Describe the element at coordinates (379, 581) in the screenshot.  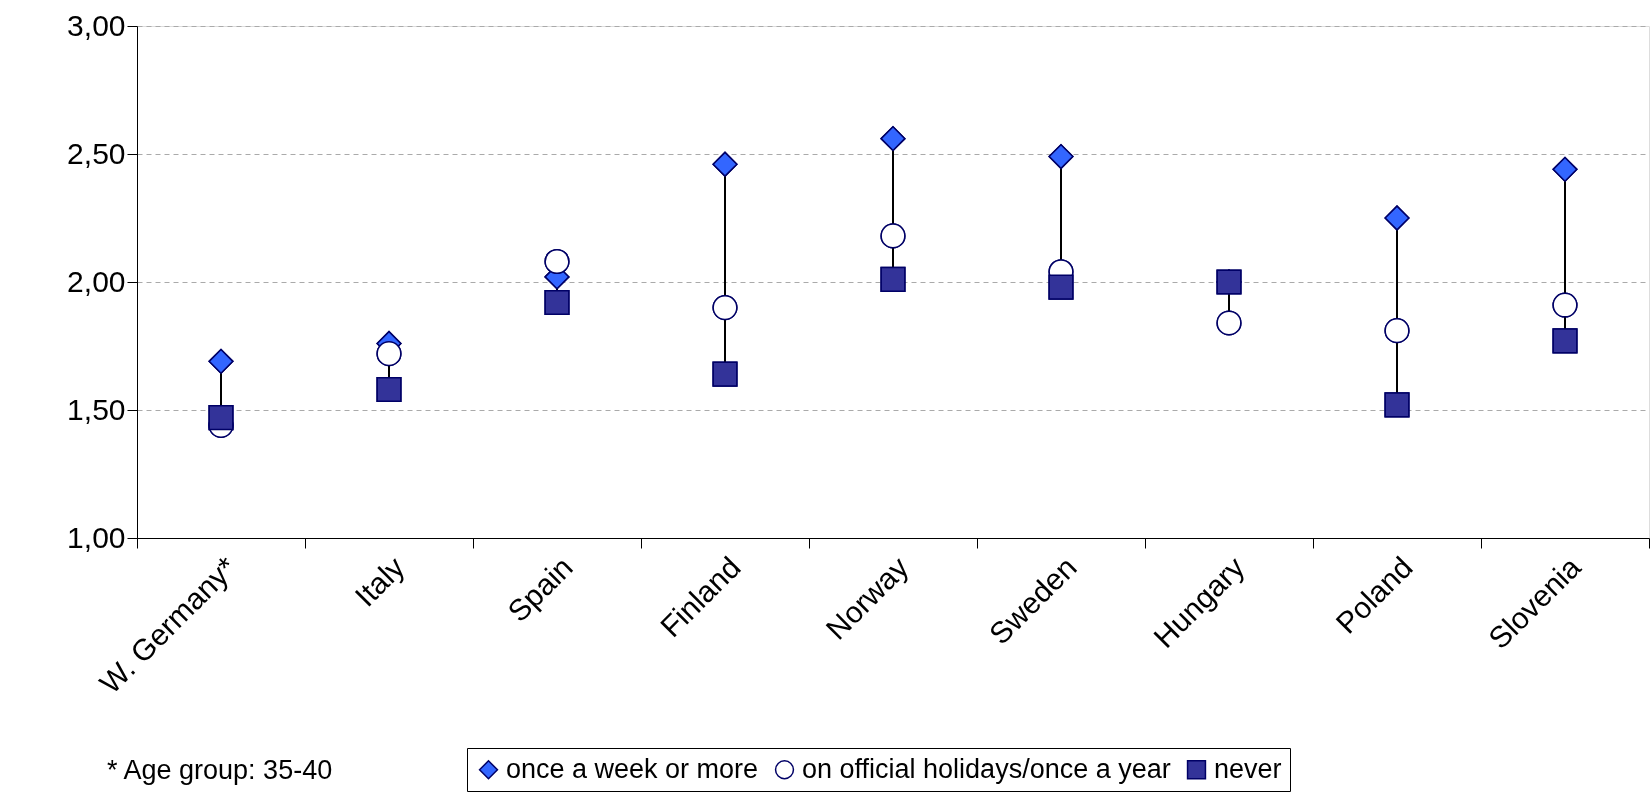
I see `x-tick-label: Italy` at that location.